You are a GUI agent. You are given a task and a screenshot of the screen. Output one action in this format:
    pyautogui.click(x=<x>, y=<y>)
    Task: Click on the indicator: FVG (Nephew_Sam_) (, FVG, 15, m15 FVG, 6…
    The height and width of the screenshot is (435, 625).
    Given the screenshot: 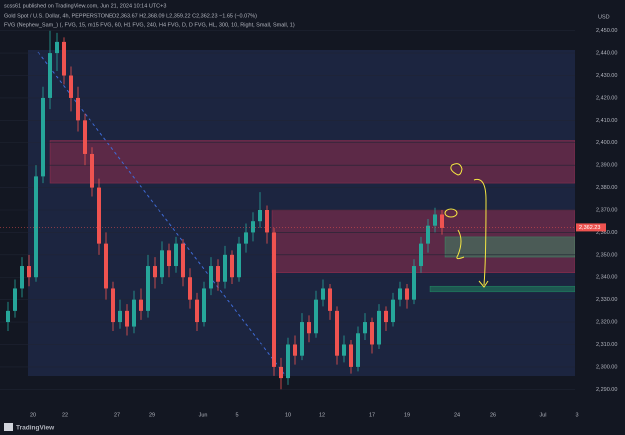 What is the action you would take?
    pyautogui.click(x=149, y=25)
    